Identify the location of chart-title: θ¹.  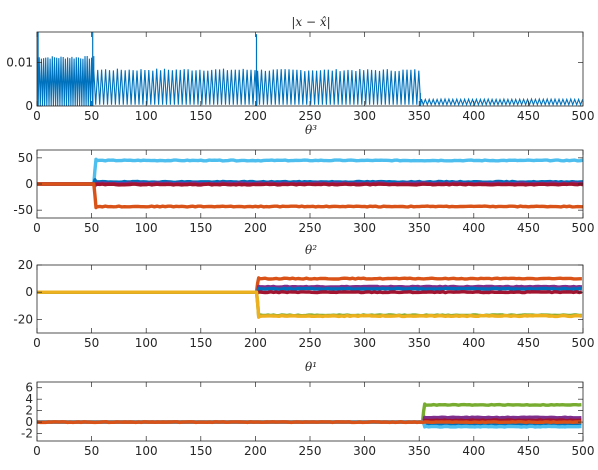
(311, 367).